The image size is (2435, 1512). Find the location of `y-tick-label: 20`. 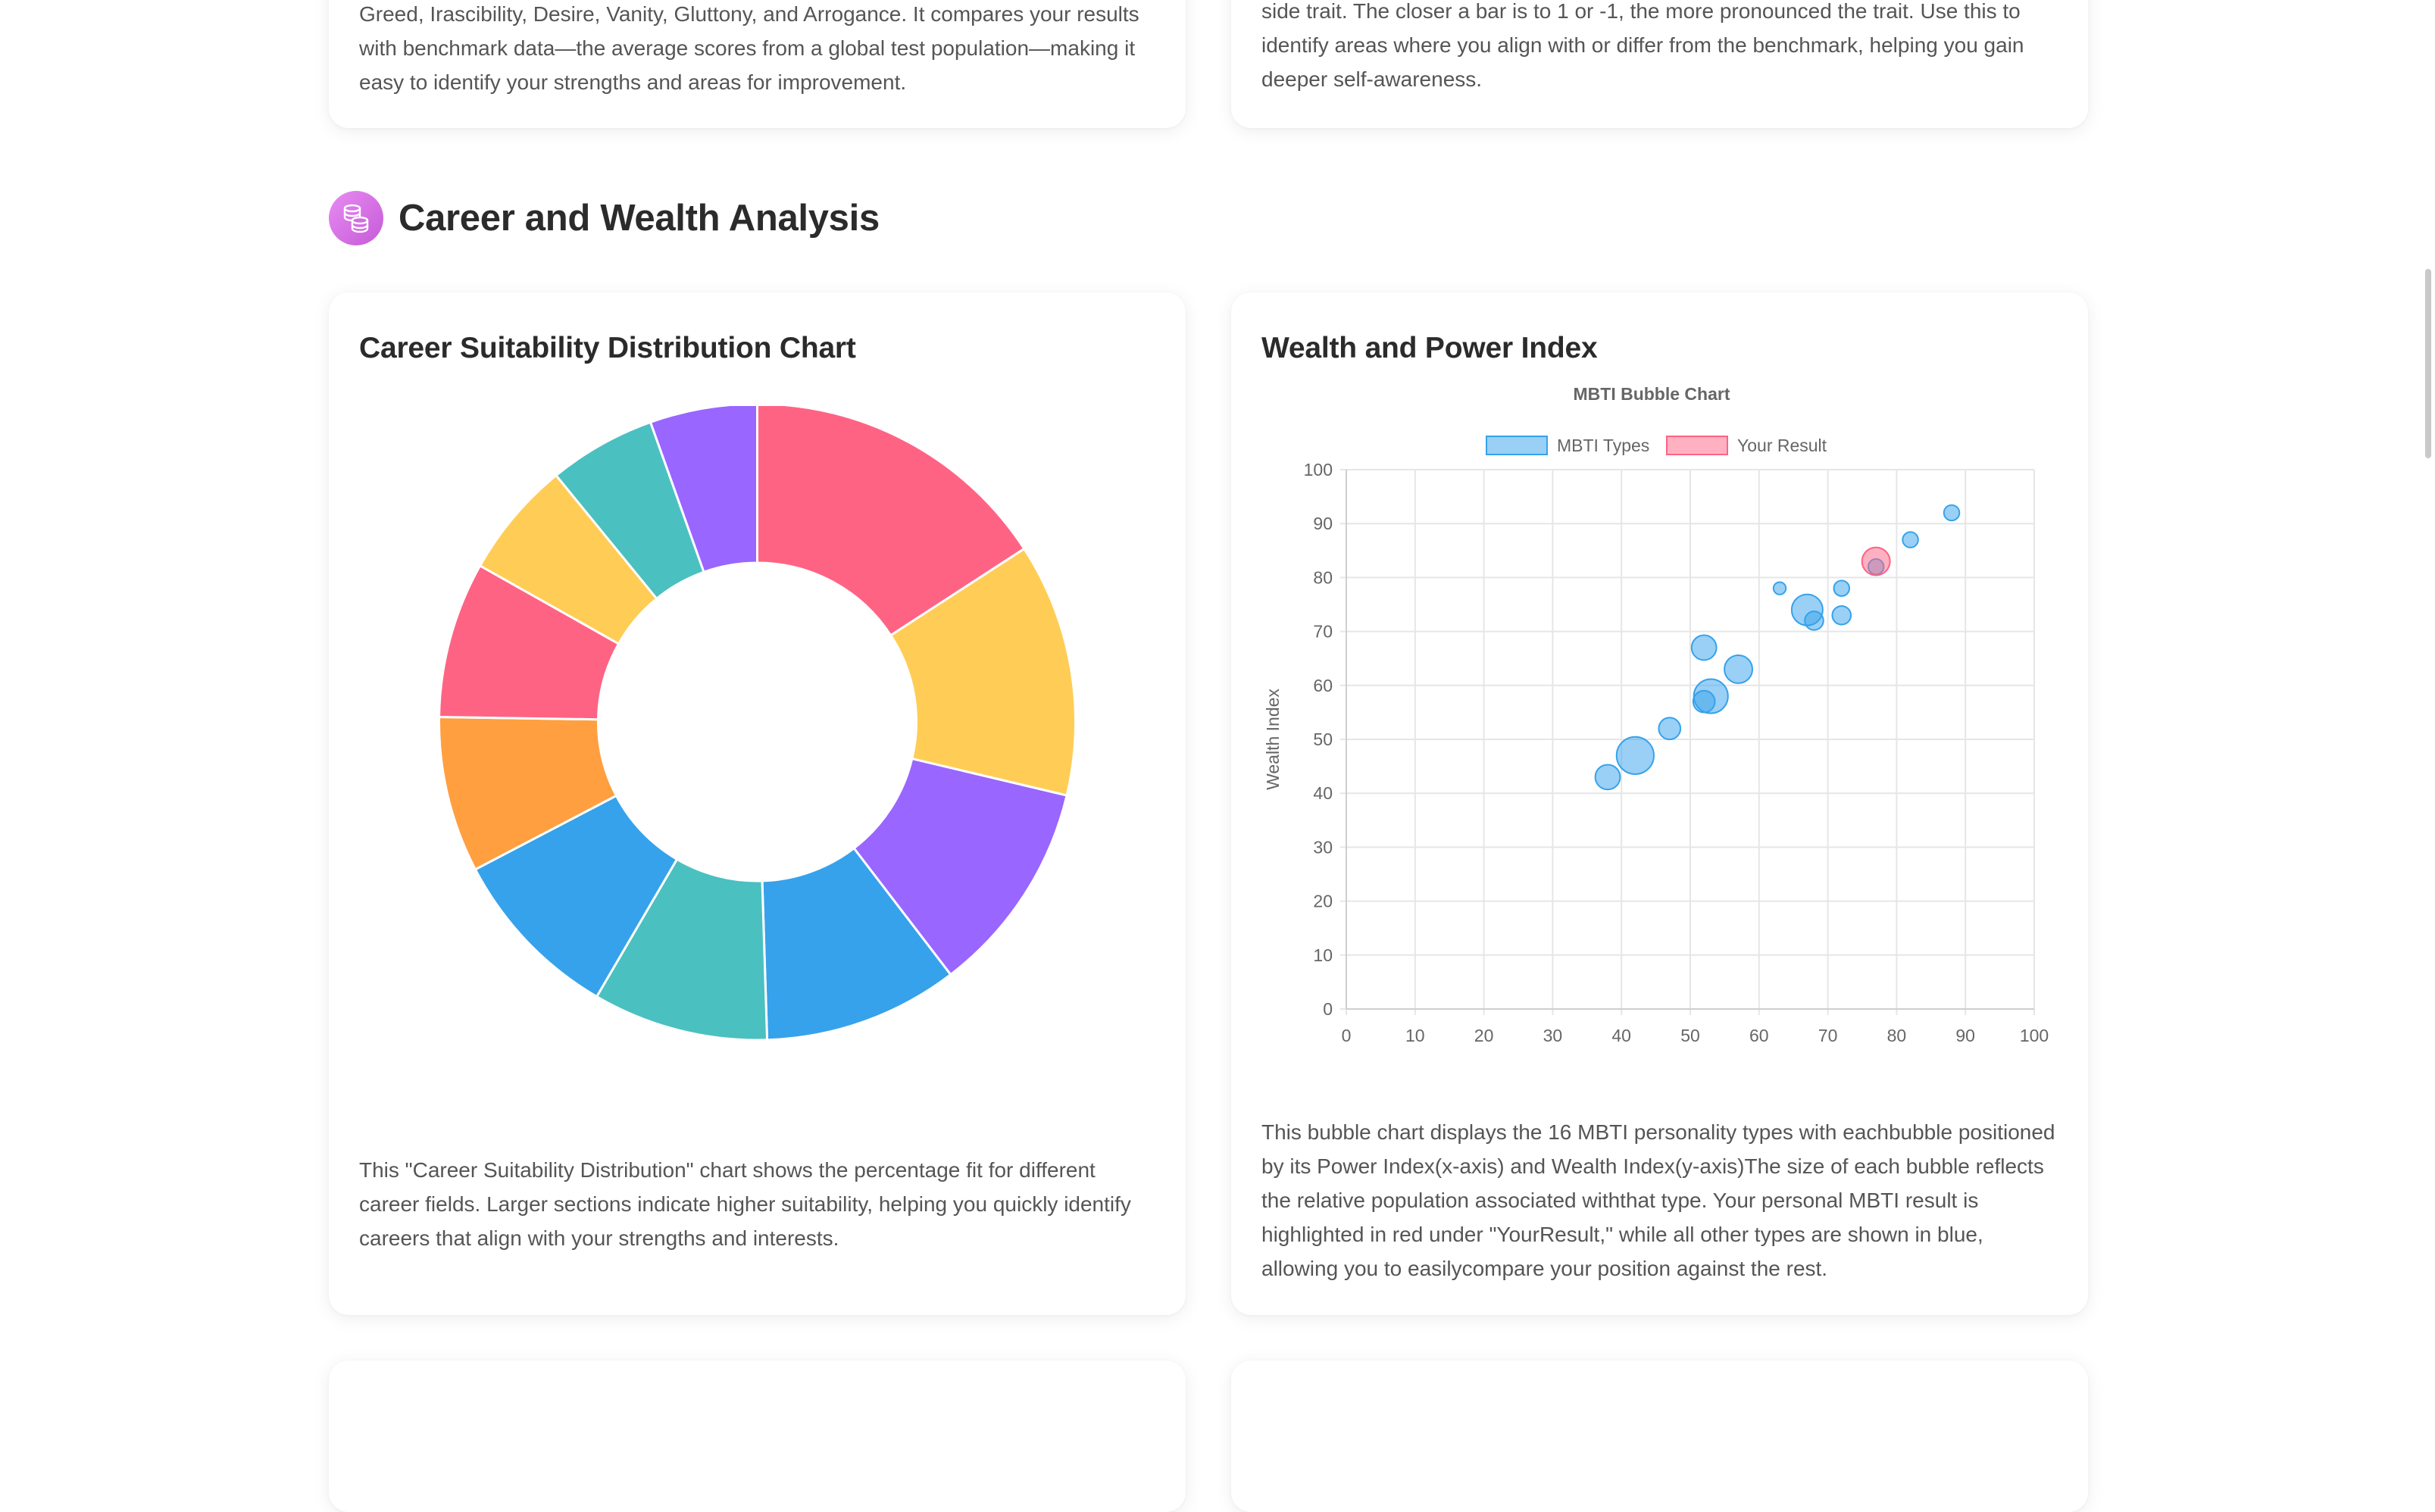

y-tick-label: 20 is located at coordinates (1323, 901).